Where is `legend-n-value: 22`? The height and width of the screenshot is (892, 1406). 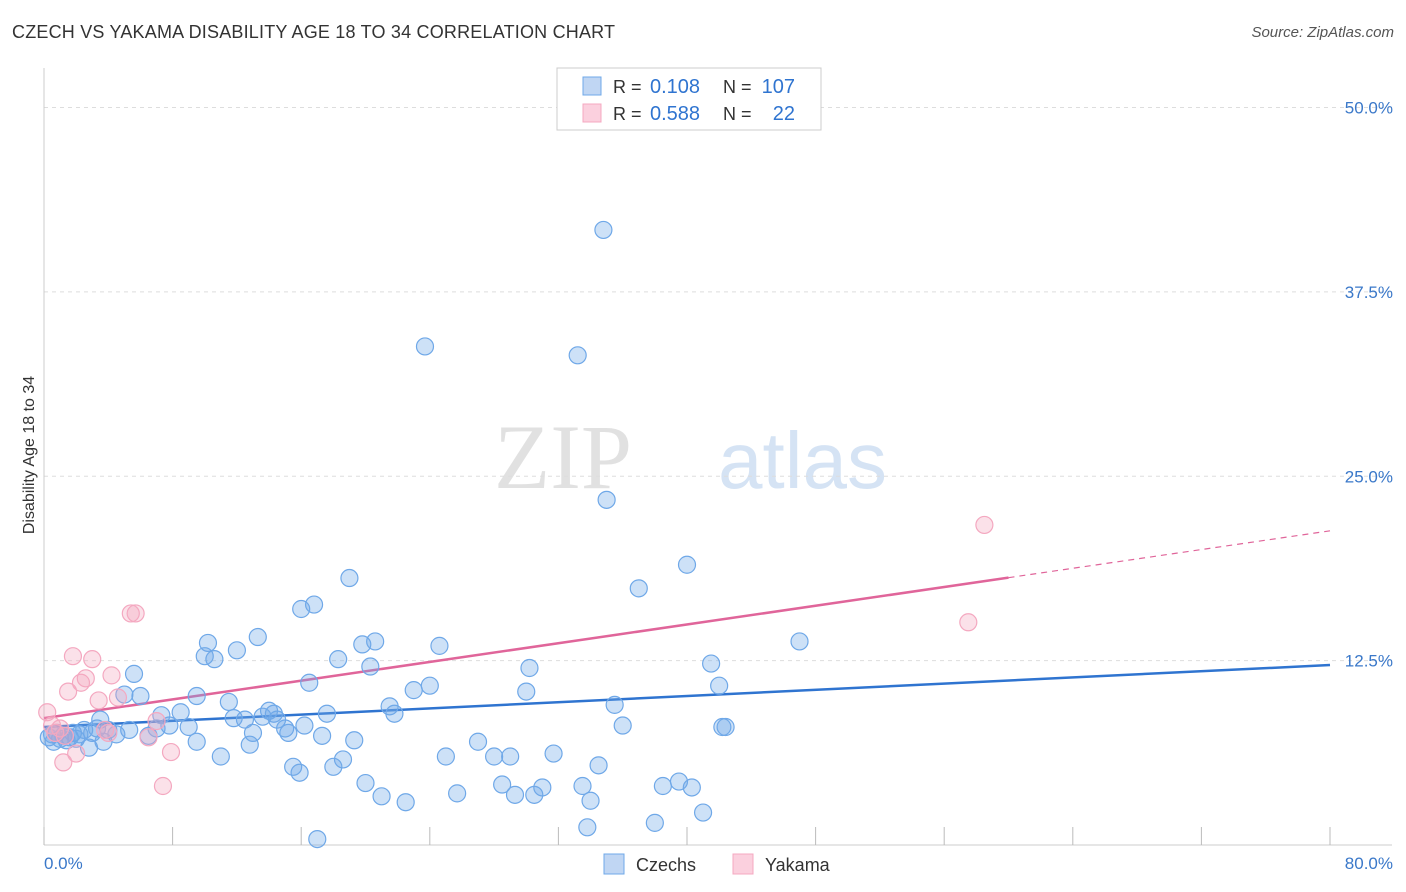
legend-n-value: 22 is located at coordinates (784, 114).